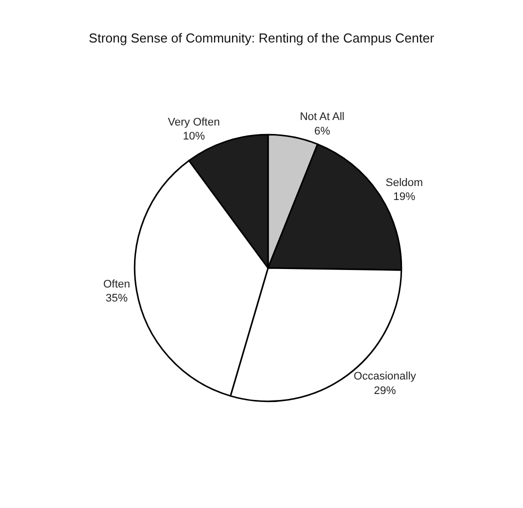 This screenshot has height=508, width=523. Describe the element at coordinates (261, 38) in the screenshot. I see `chart-title: Strong Sense of Community: Renting of the Campus Center` at that location.